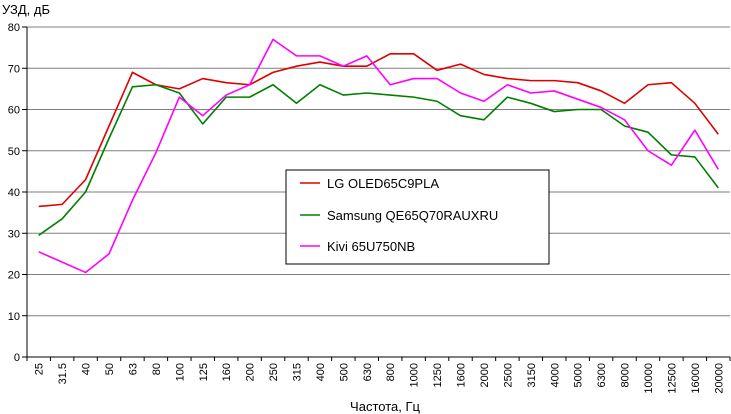  What do you see at coordinates (63, 373) in the screenshot?
I see `x-tick-label: 31.5` at bounding box center [63, 373].